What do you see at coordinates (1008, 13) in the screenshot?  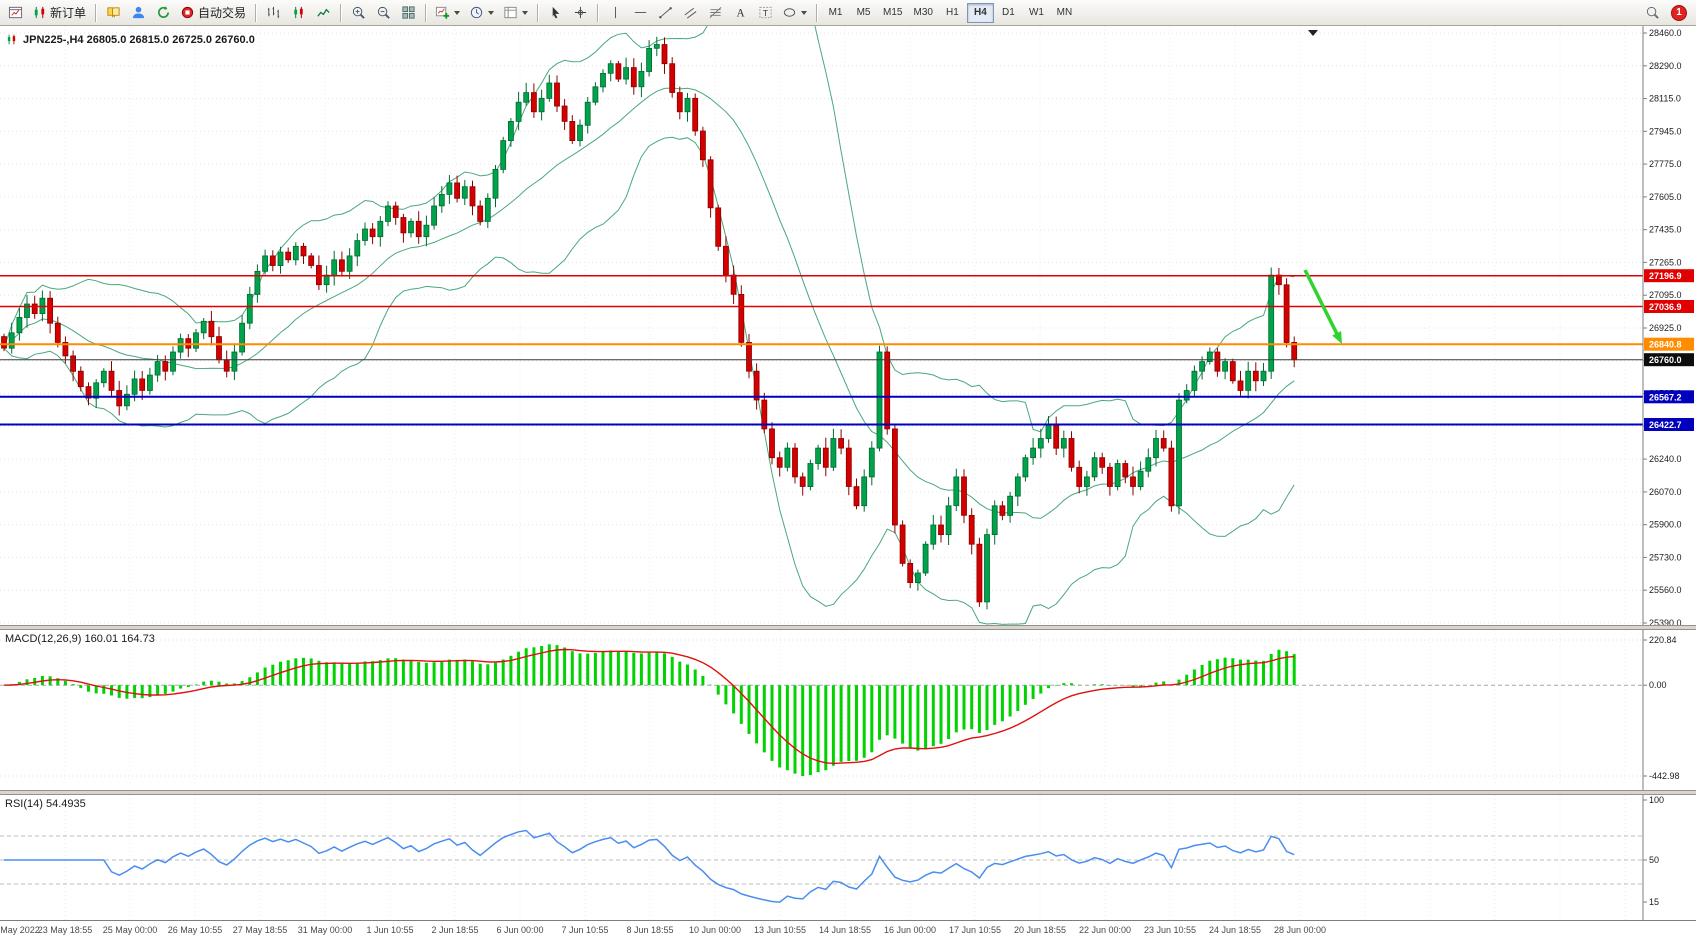 I see `timeframe-d1-button: D1` at bounding box center [1008, 13].